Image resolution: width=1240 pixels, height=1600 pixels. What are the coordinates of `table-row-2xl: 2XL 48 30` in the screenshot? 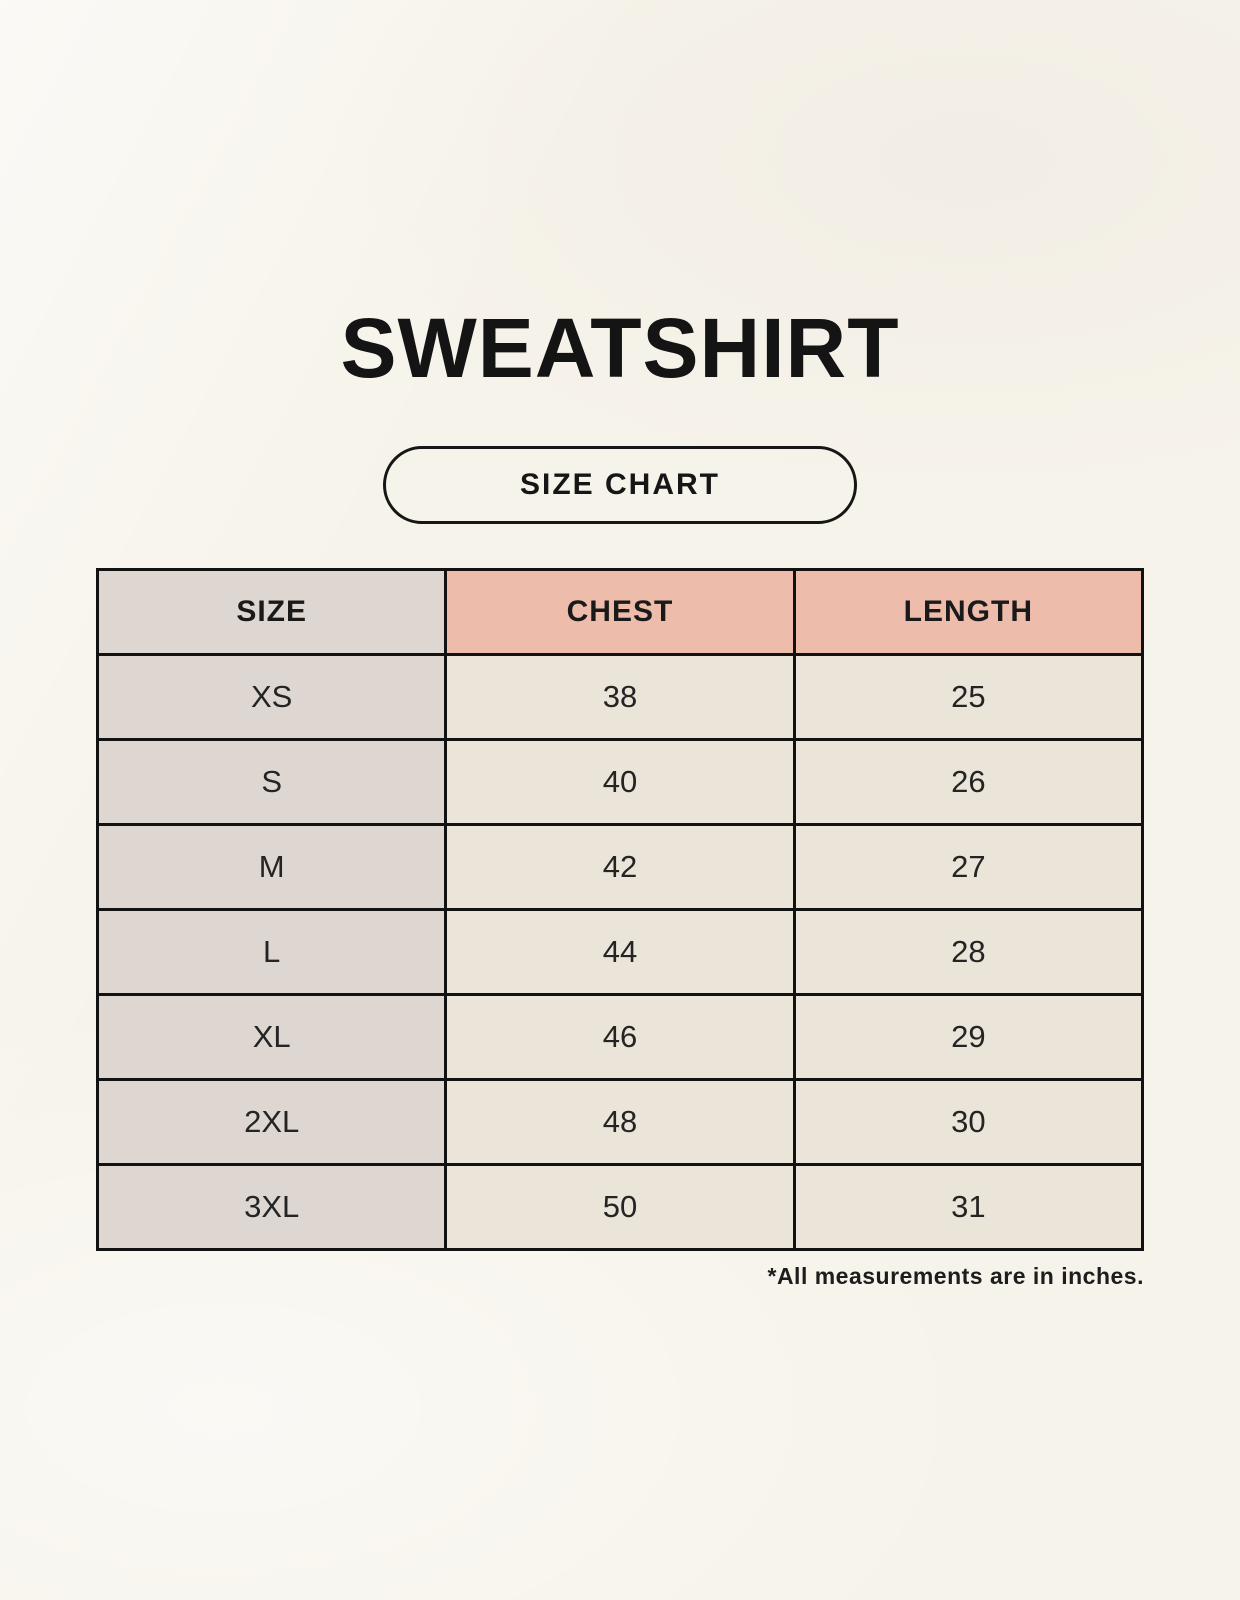 It's located at (620, 1122).